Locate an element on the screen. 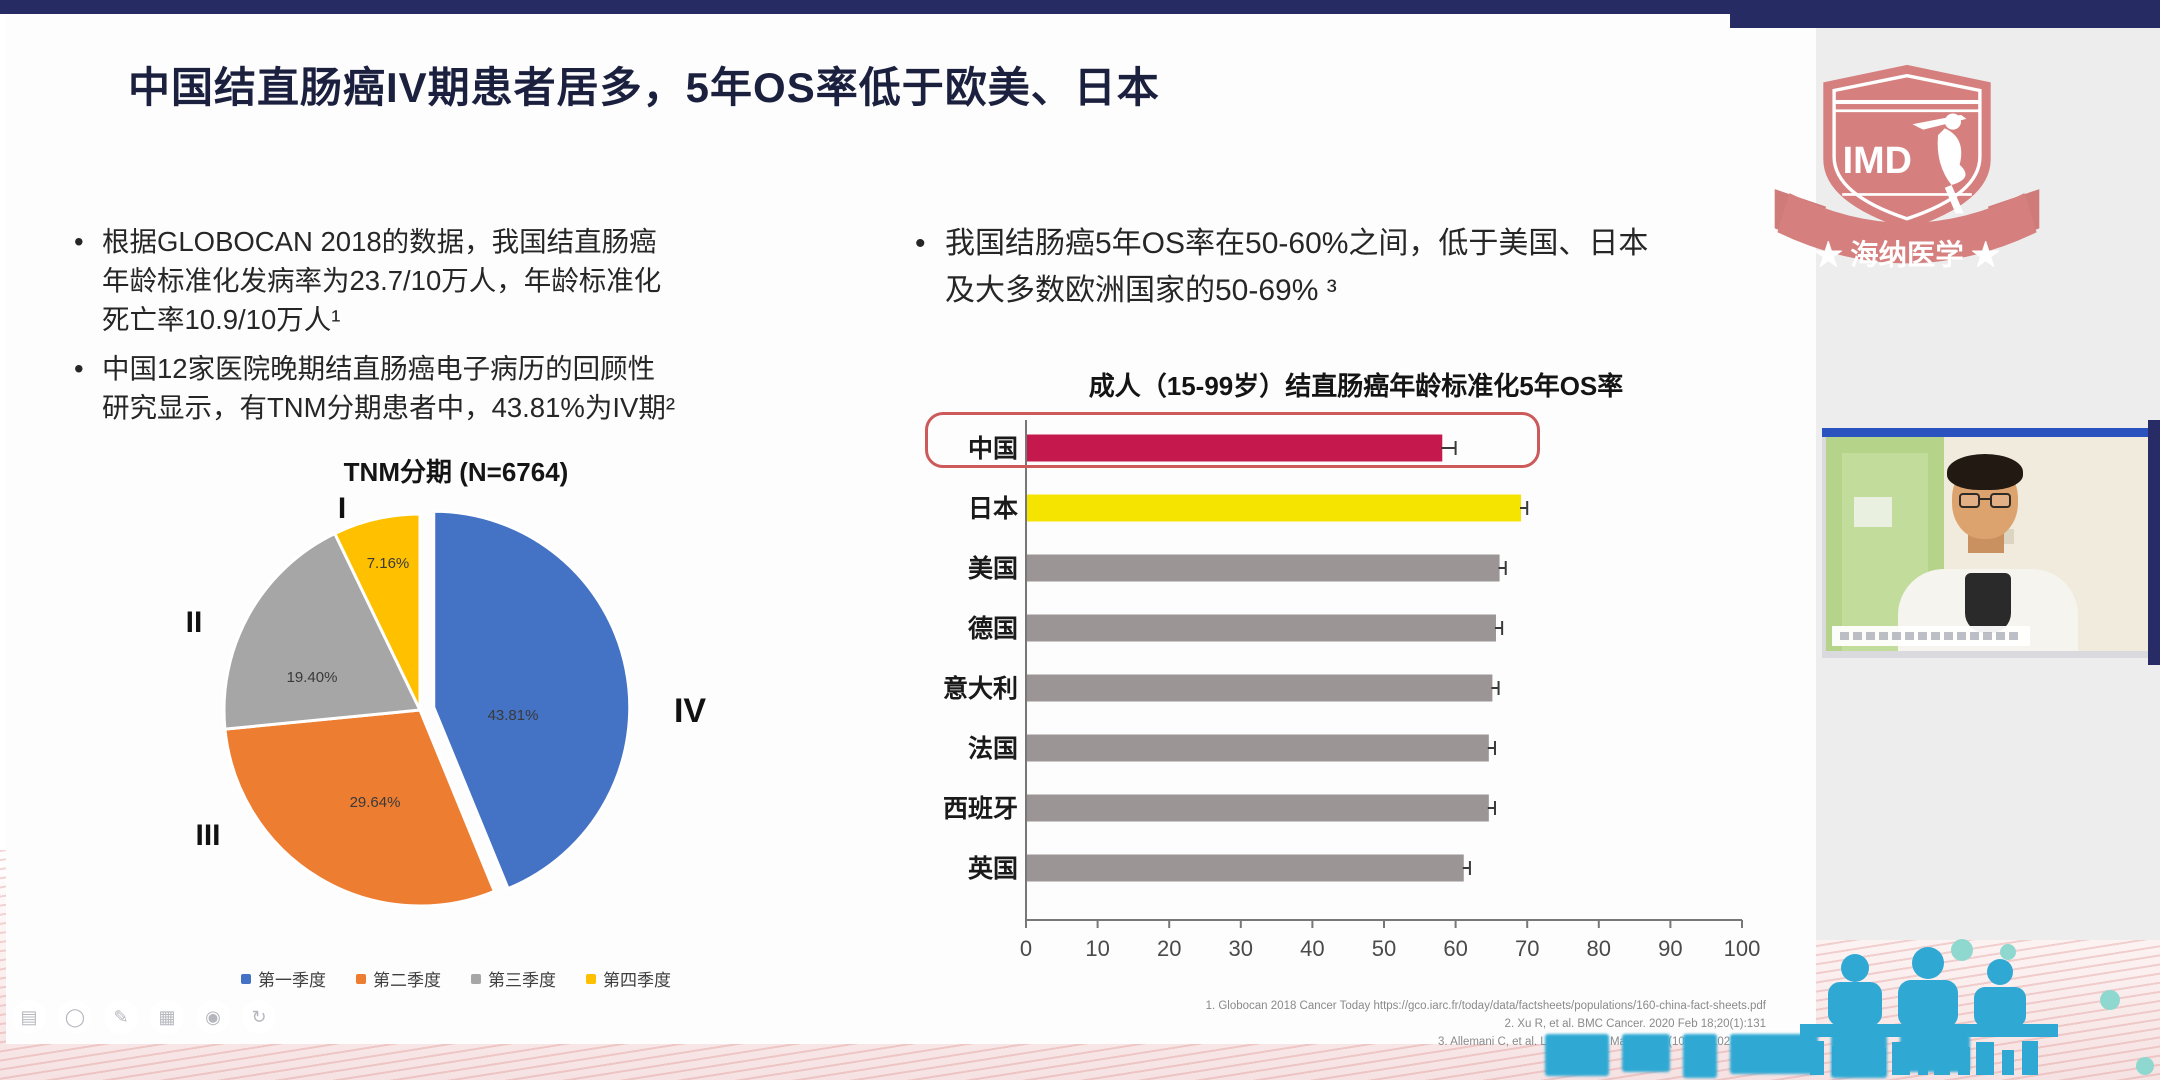  pie-value-label: 43.81% is located at coordinates (513, 715).